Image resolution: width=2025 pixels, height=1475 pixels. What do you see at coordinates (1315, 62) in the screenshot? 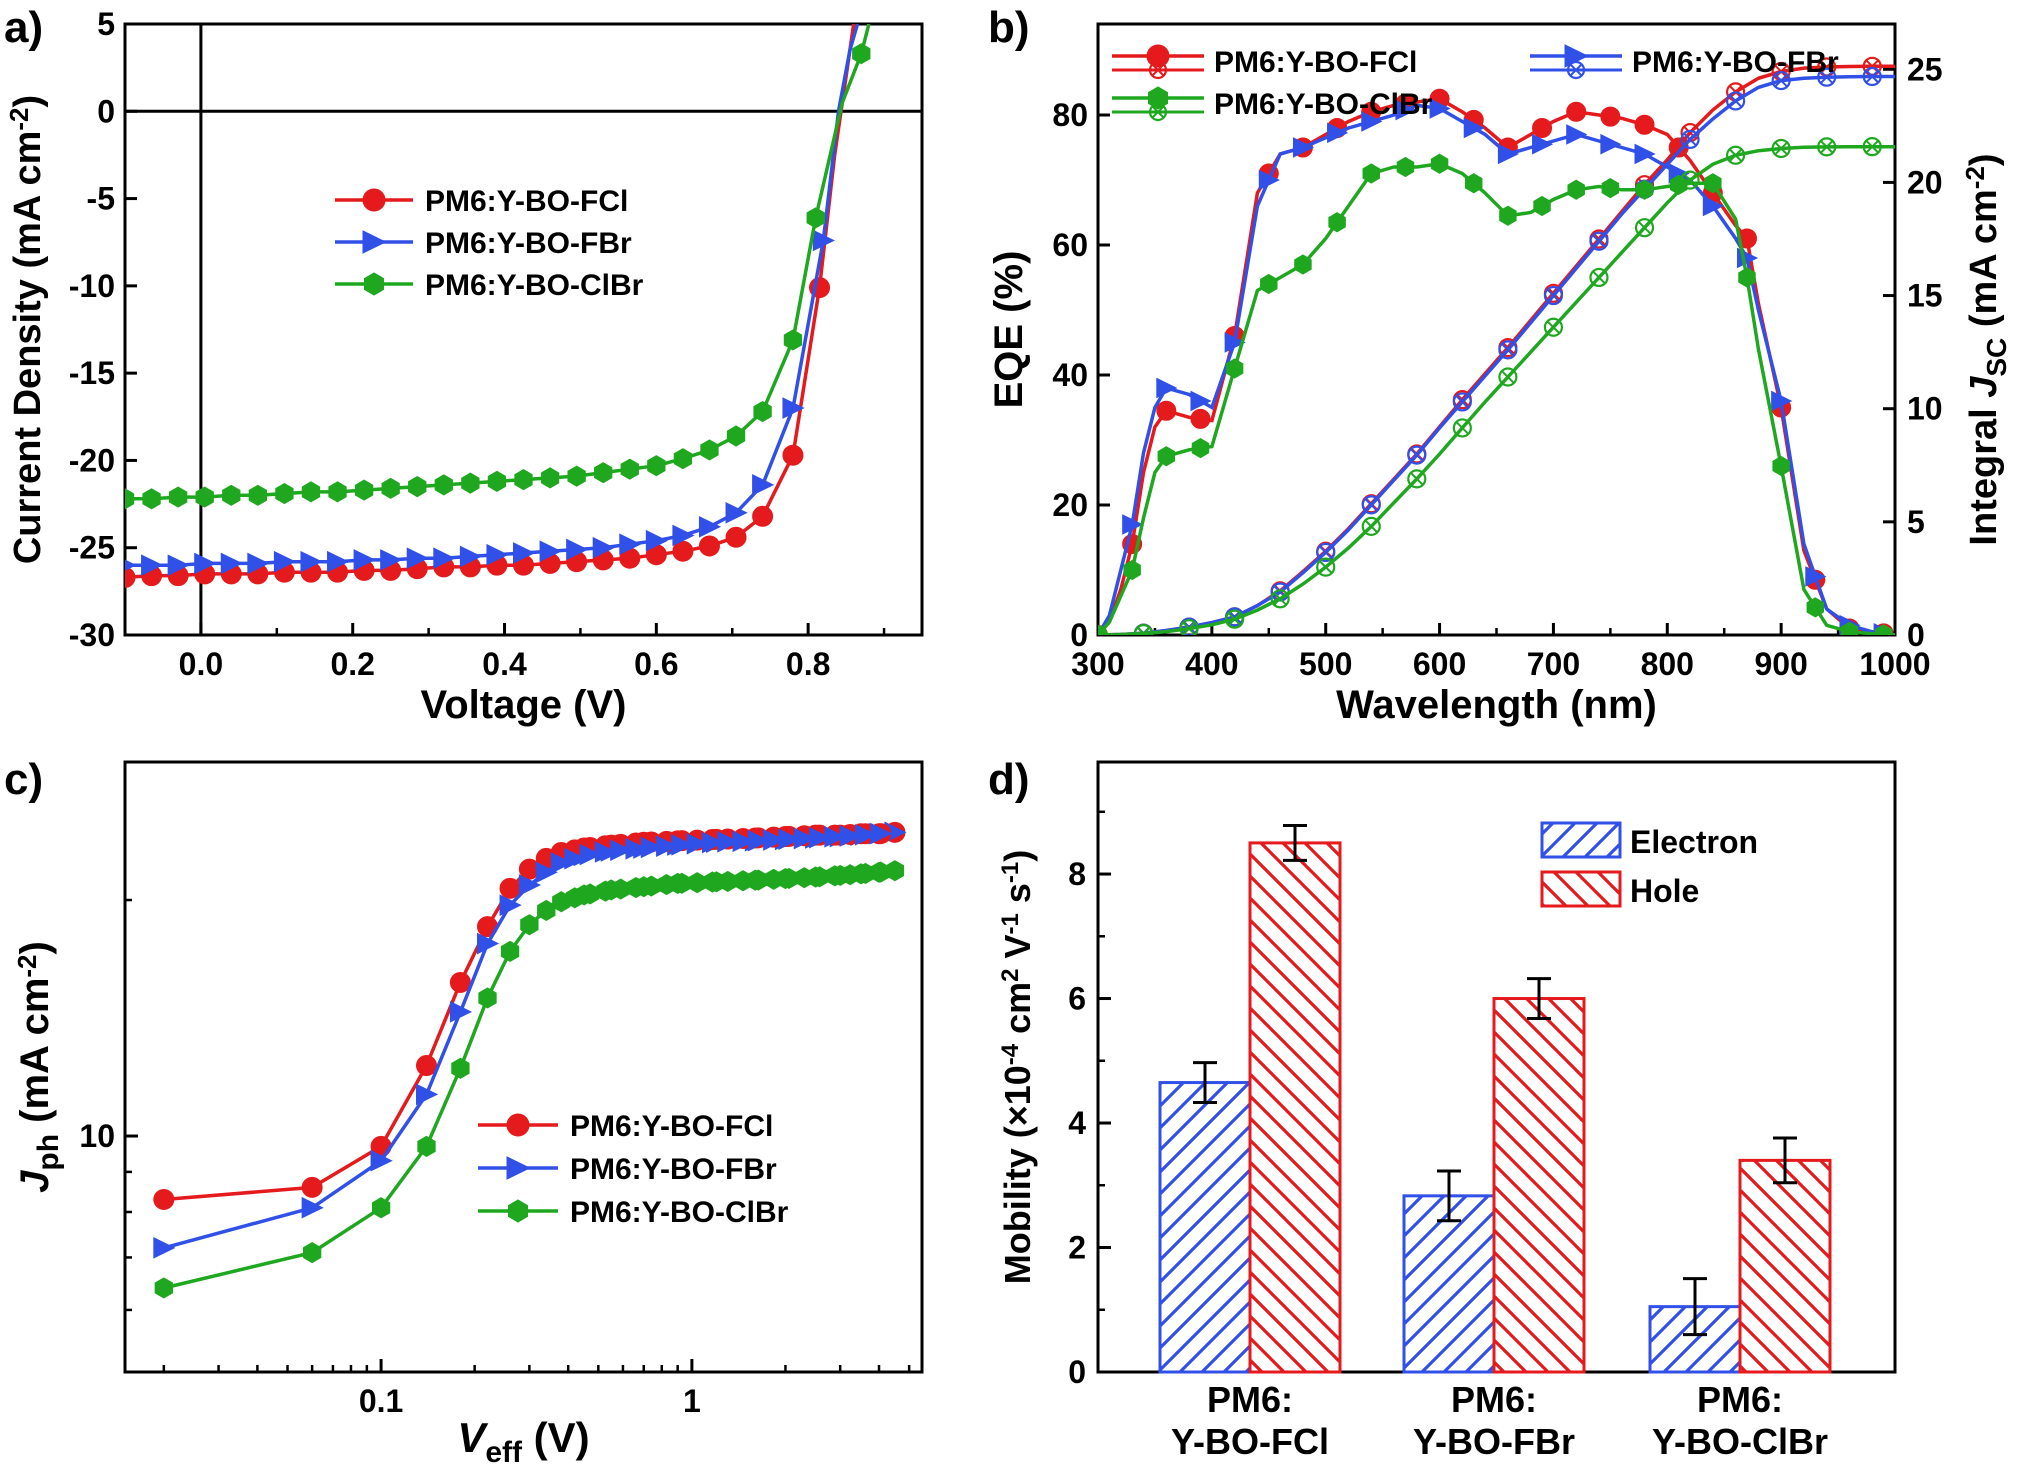
I see `legend-label: PM6:Y-BO-FCl` at bounding box center [1315, 62].